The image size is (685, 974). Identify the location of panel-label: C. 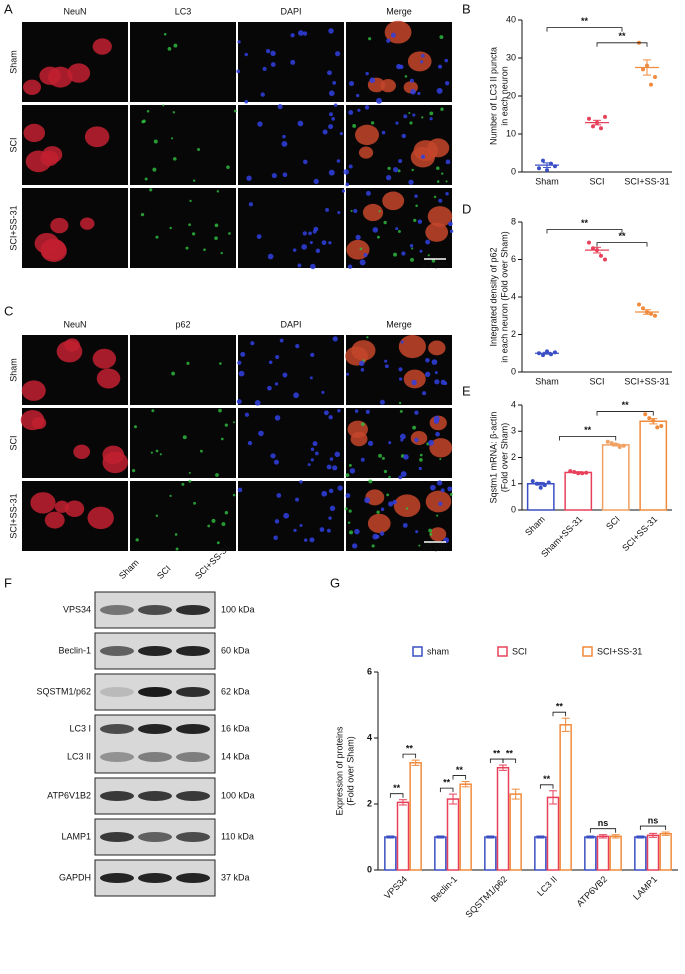
(8, 310).